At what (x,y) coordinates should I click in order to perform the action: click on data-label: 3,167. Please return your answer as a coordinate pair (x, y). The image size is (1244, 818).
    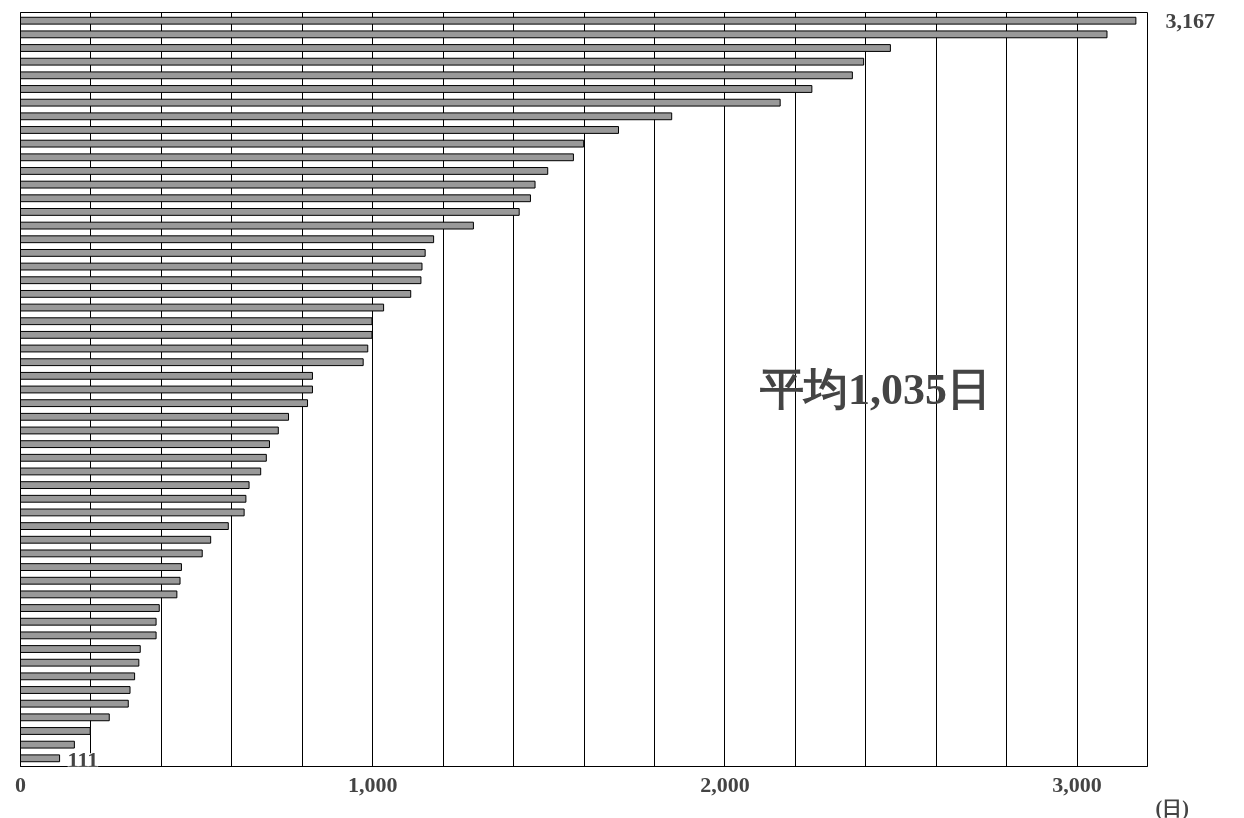
    Looking at the image, I should click on (1190, 20).